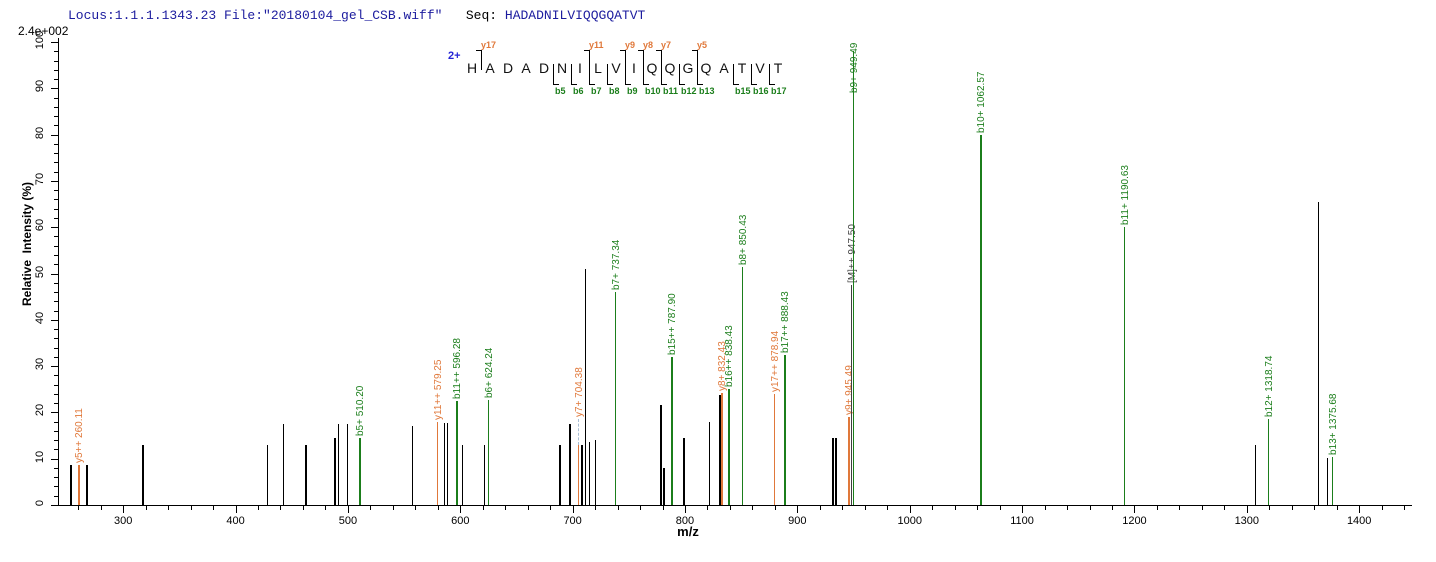 The width and height of the screenshot is (1436, 562). What do you see at coordinates (786, 321) in the screenshot?
I see `peak-label: b17++ 888.43` at bounding box center [786, 321].